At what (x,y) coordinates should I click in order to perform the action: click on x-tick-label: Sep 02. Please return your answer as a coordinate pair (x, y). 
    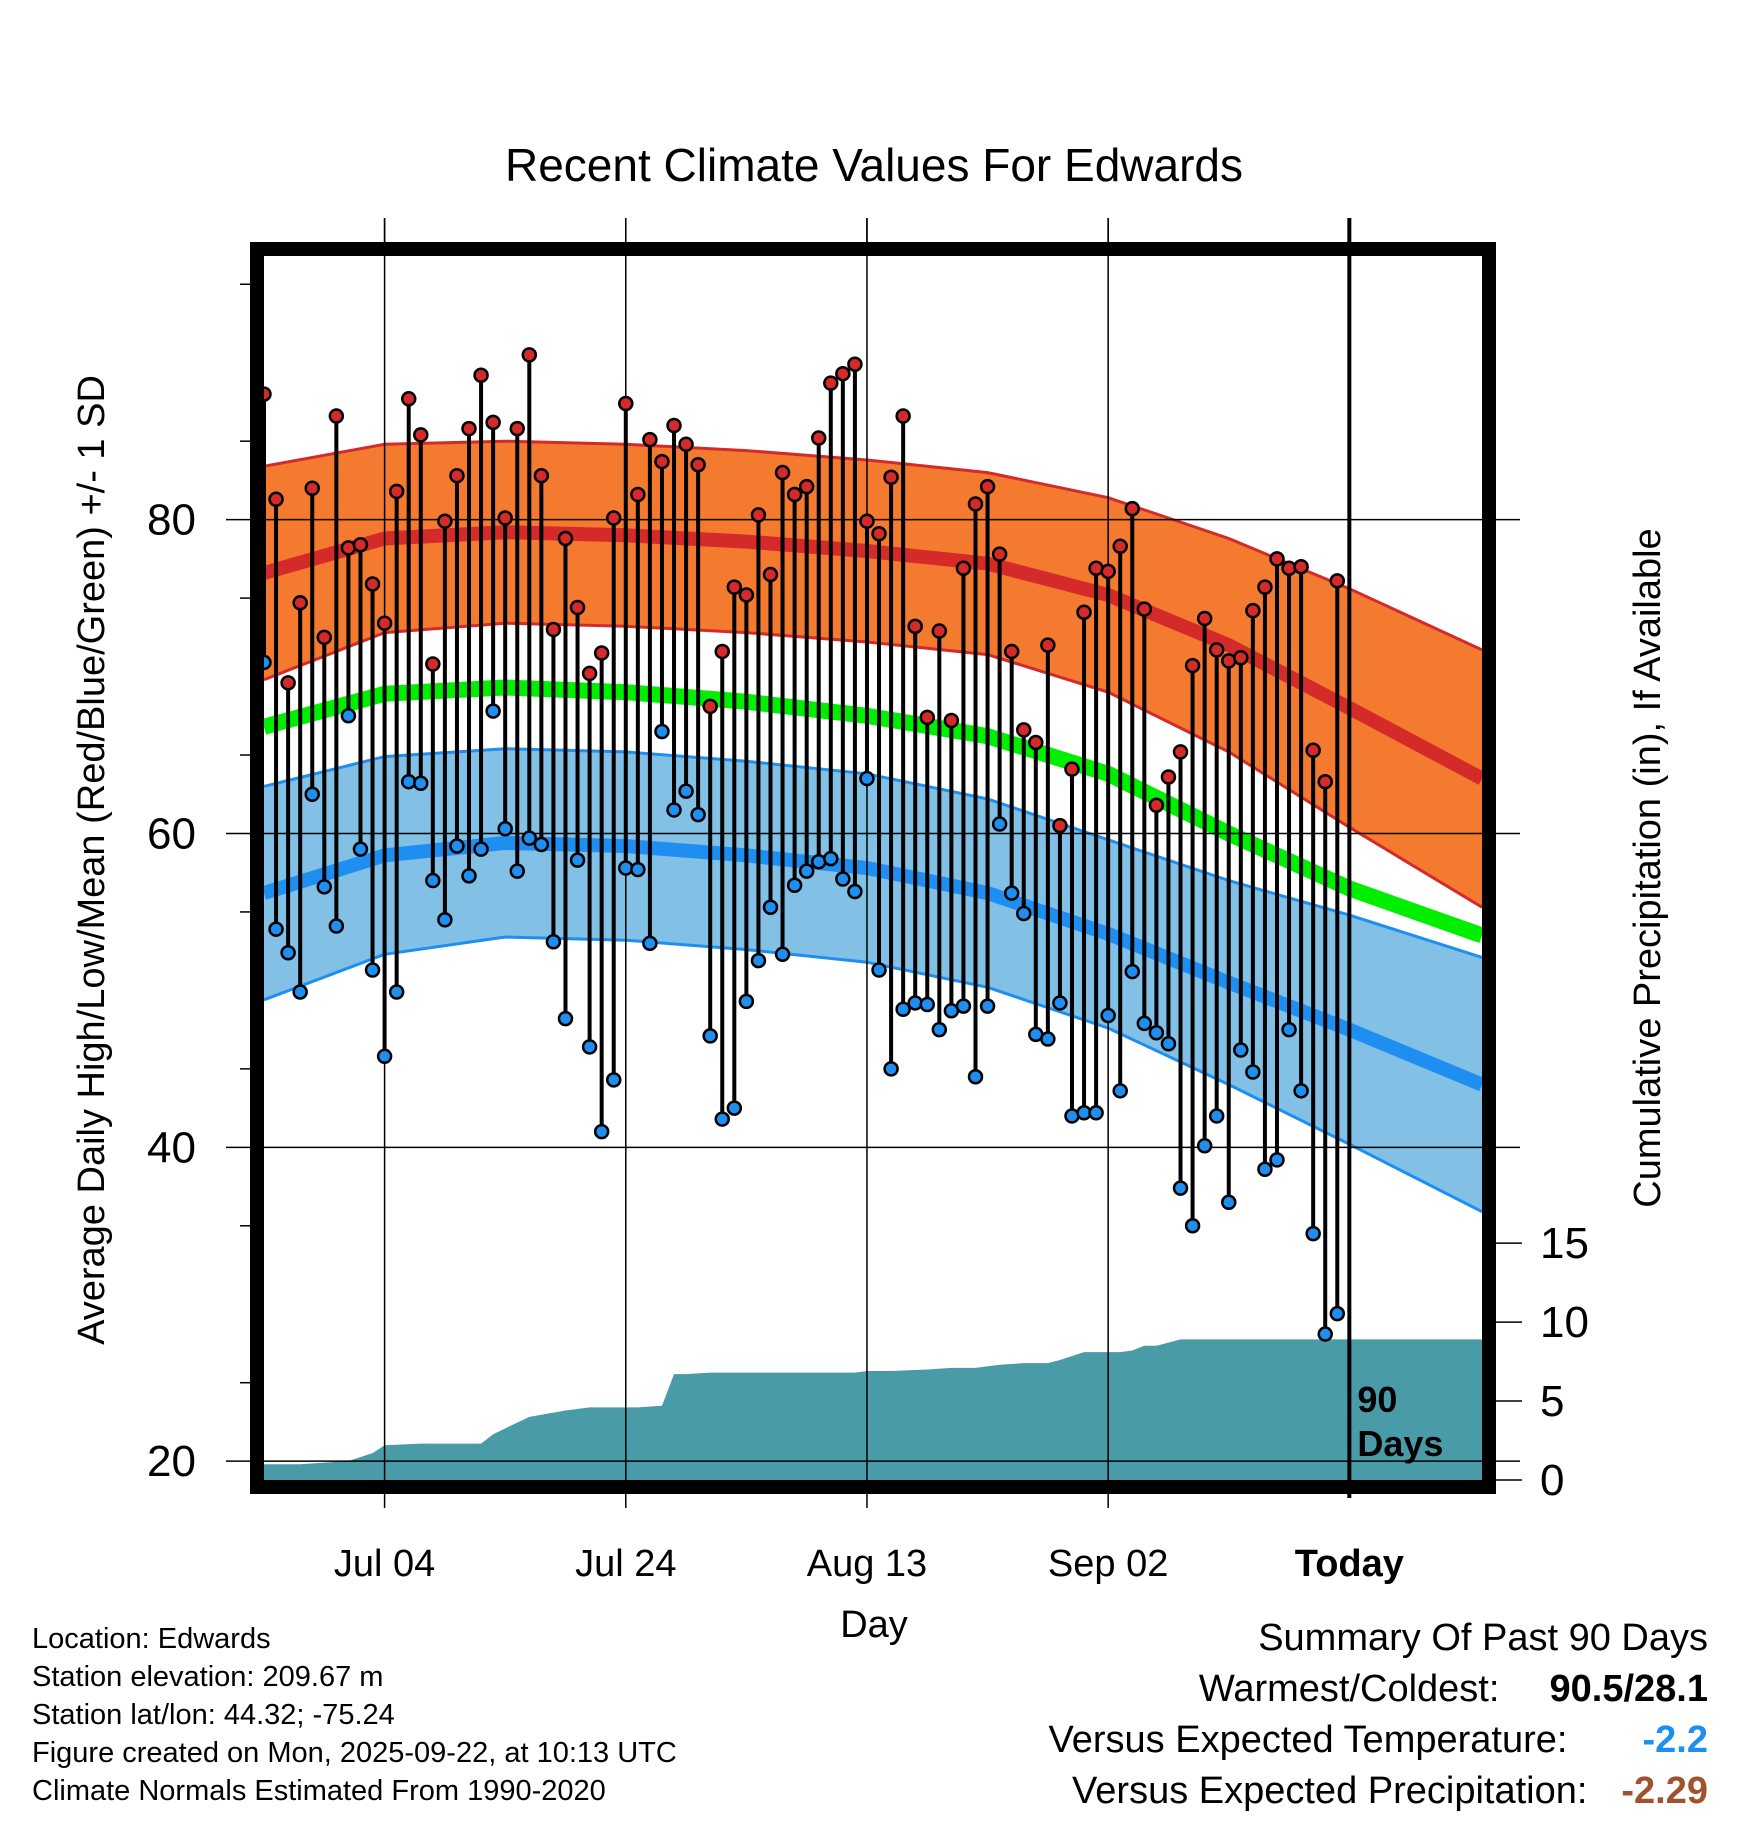
    Looking at the image, I should click on (1108, 1564).